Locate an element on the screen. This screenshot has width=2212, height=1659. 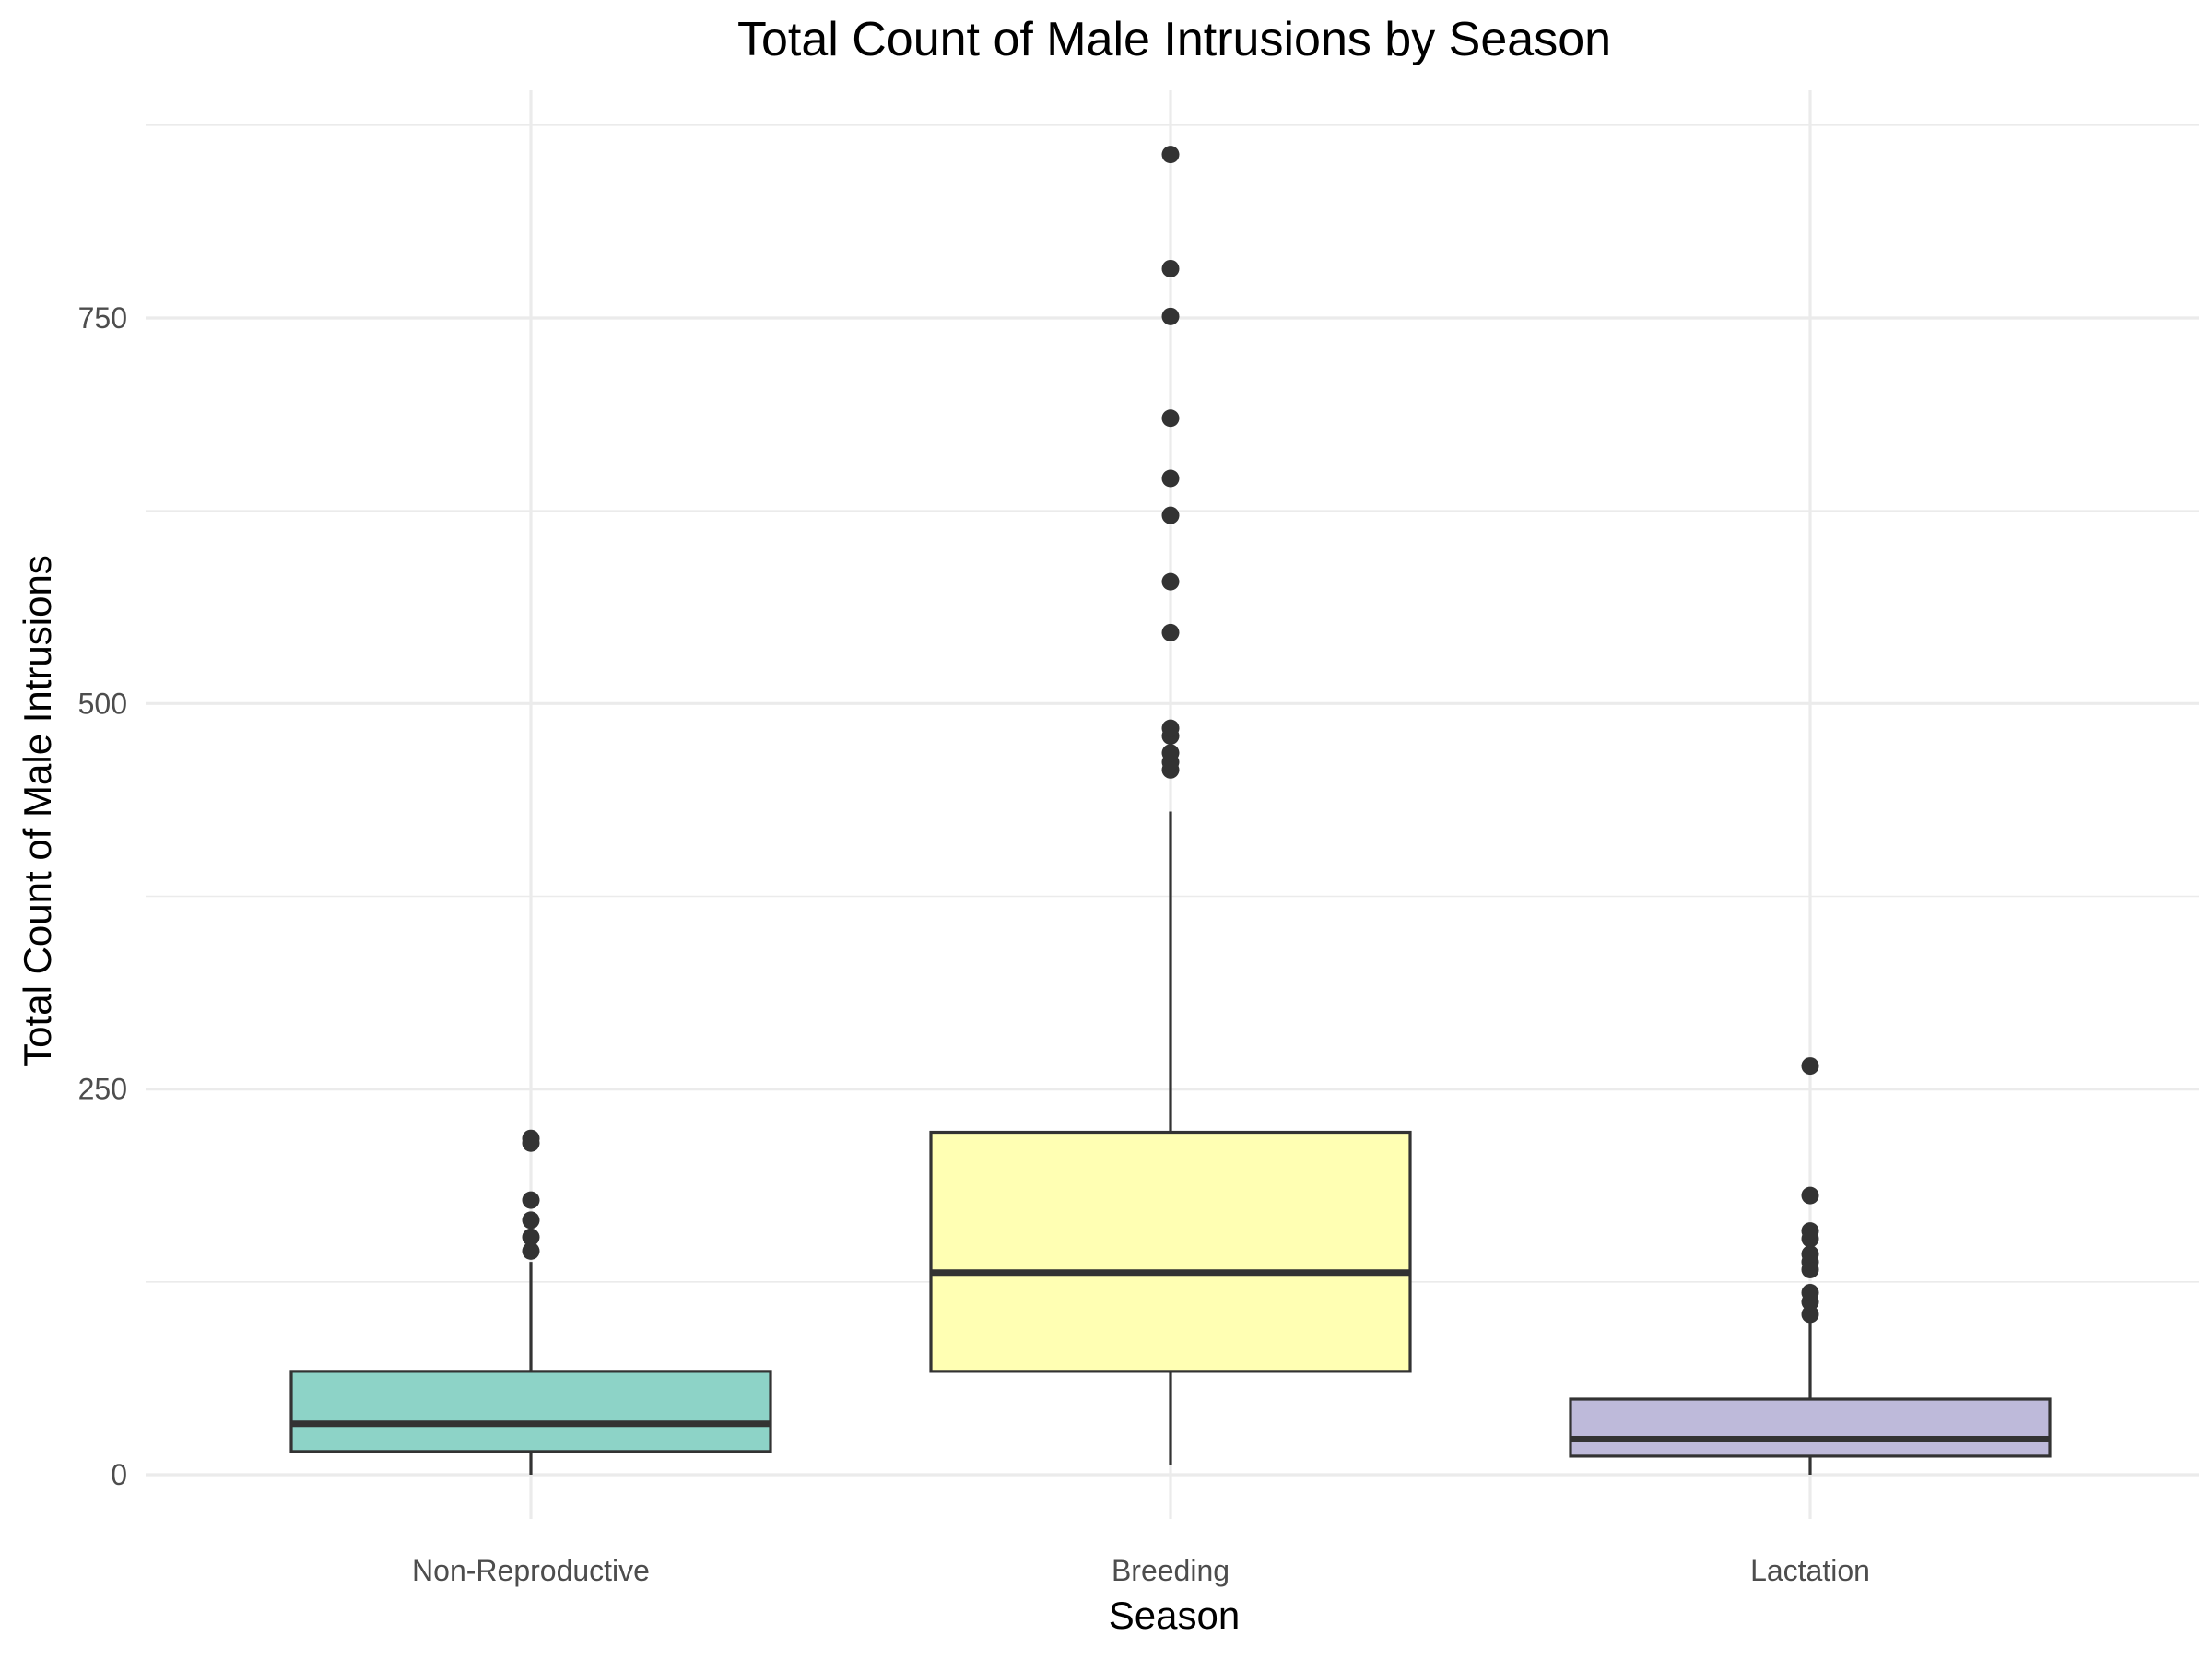
y-tick-label: 0 is located at coordinates (119, 1474).